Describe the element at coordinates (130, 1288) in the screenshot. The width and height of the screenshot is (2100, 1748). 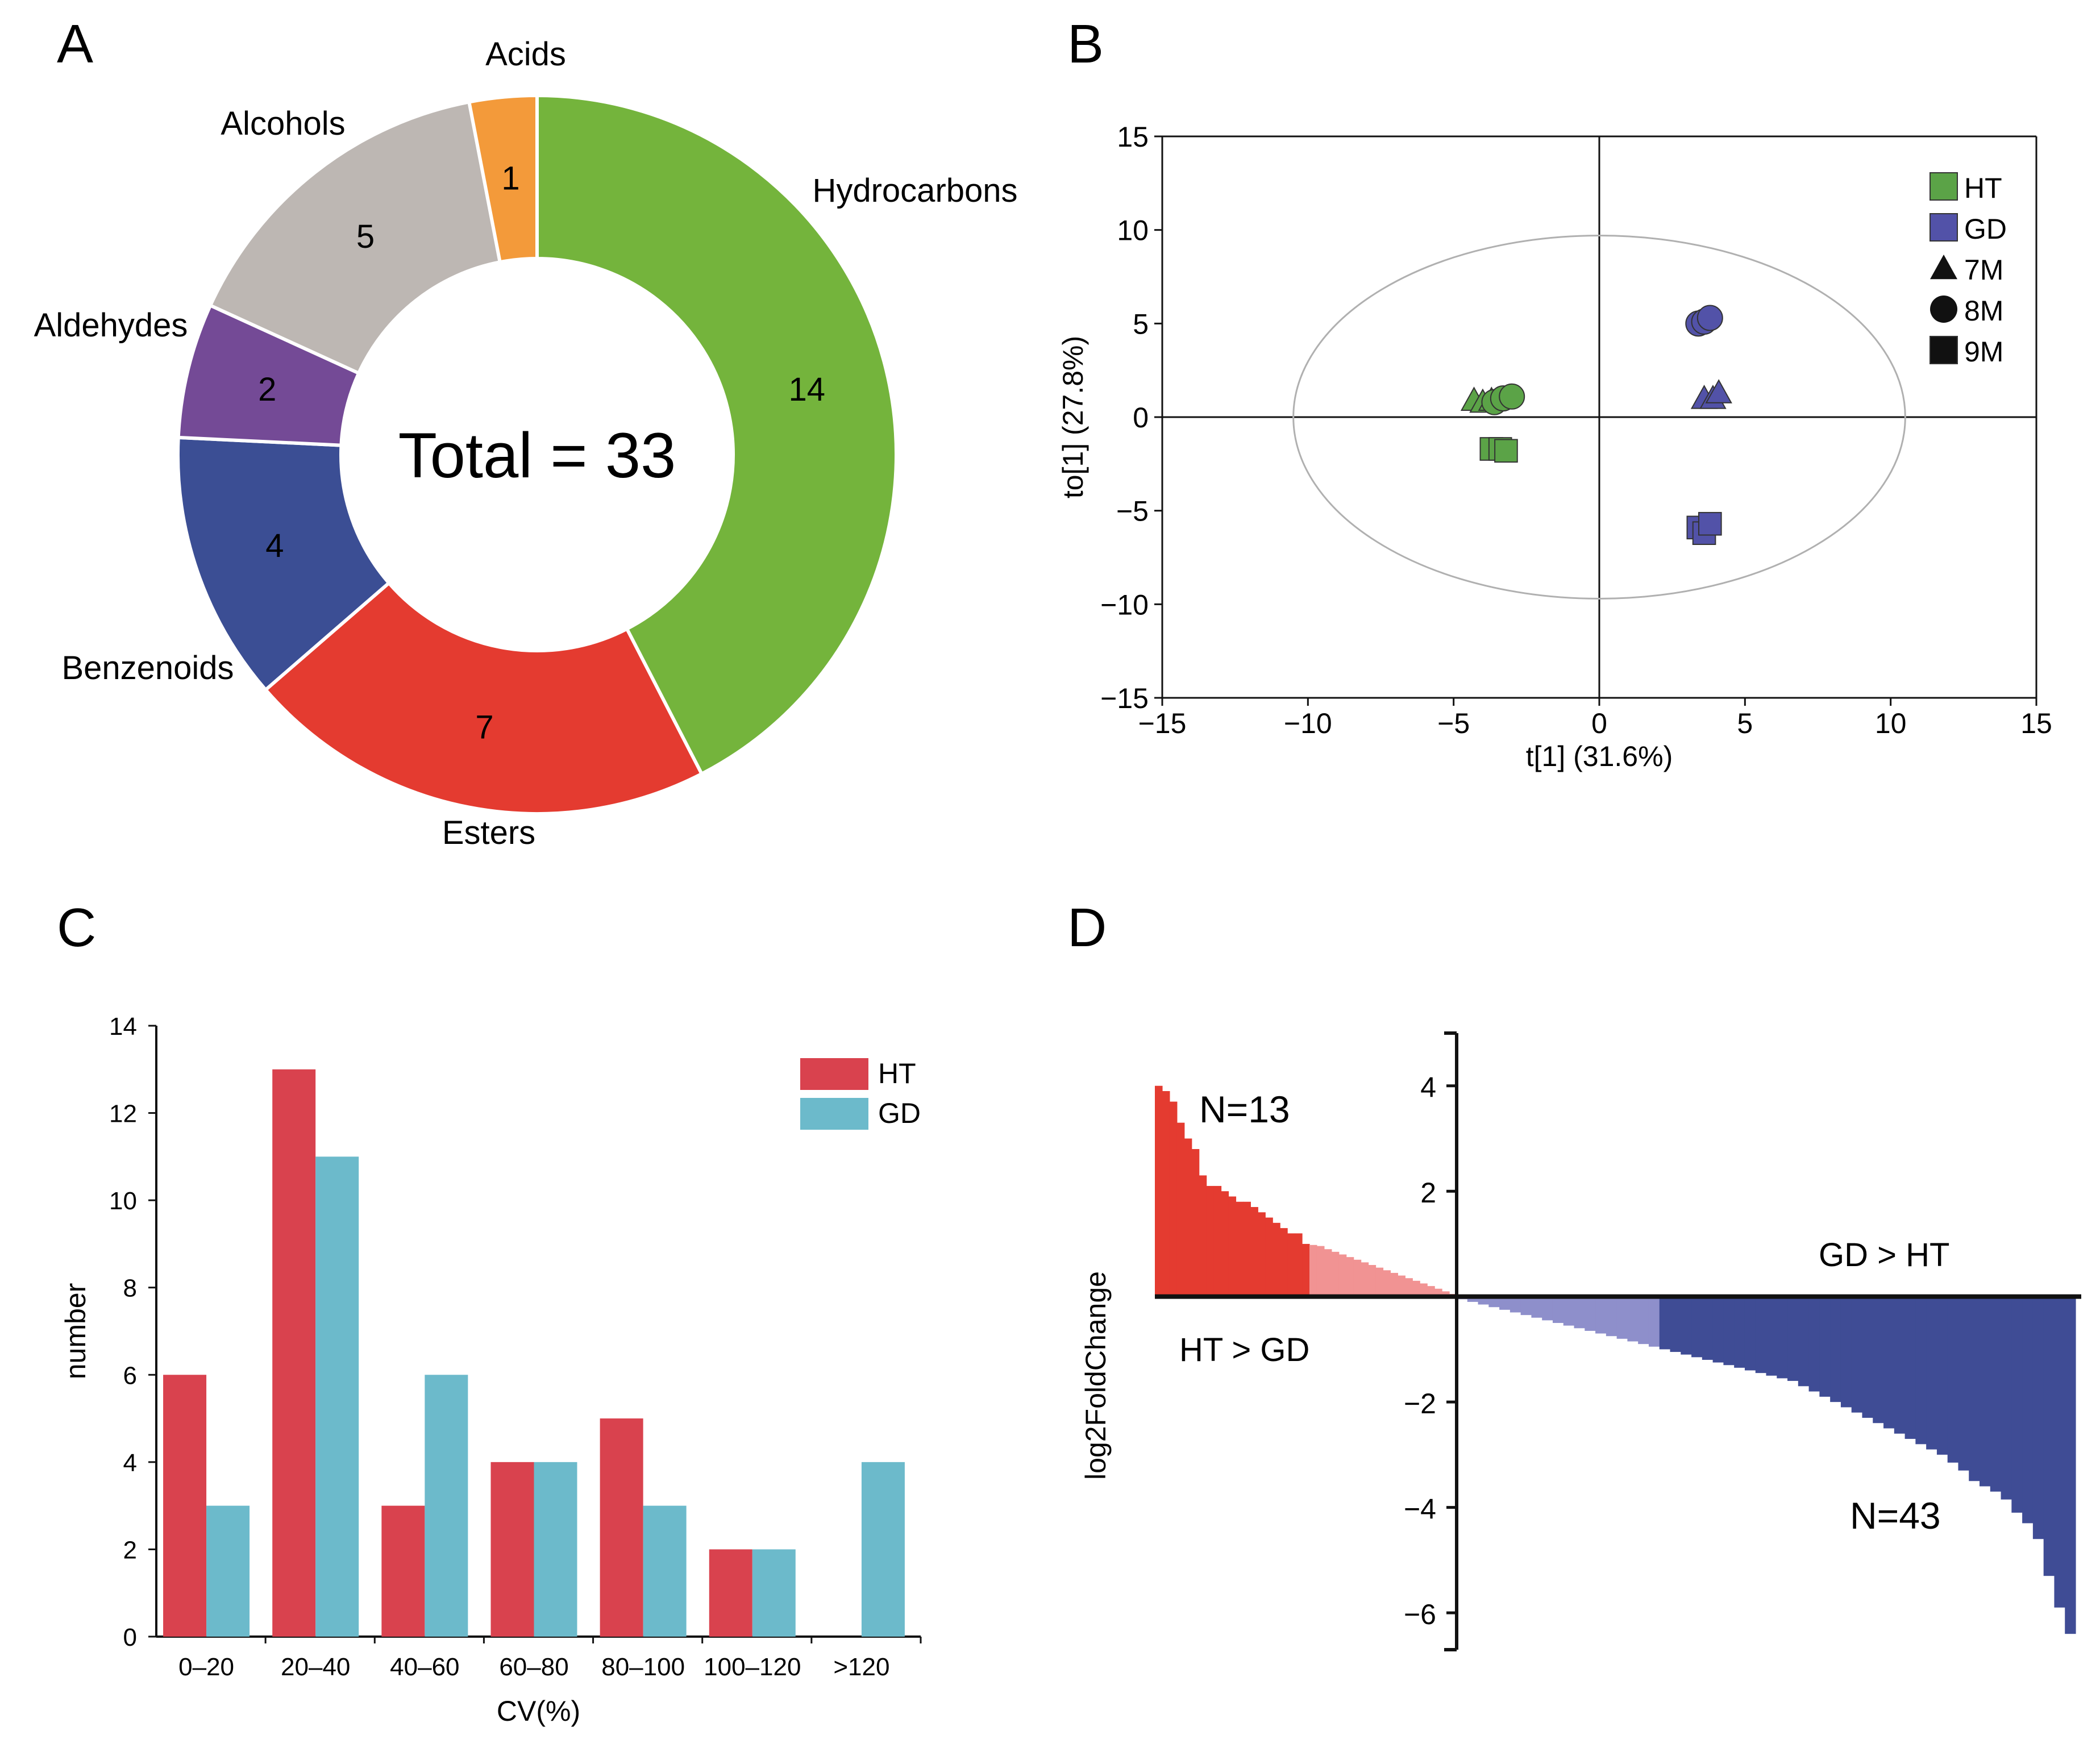
I see `y-tick-label: 8` at that location.